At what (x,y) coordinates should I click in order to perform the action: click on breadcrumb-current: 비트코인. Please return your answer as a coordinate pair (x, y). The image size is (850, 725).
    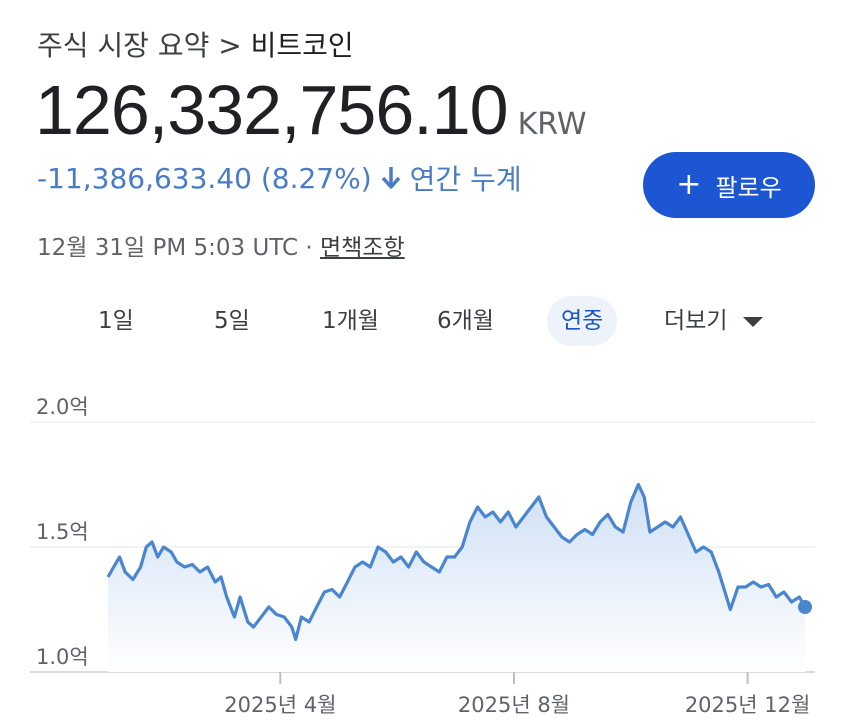
    Looking at the image, I should click on (302, 45).